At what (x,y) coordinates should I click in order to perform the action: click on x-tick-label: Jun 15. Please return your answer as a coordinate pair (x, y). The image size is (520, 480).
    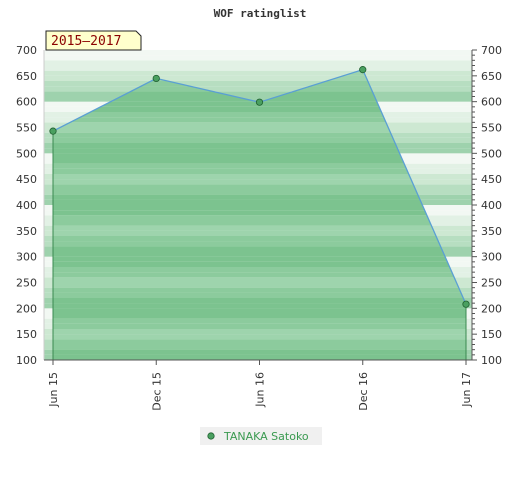
    Looking at the image, I should click on (53, 390).